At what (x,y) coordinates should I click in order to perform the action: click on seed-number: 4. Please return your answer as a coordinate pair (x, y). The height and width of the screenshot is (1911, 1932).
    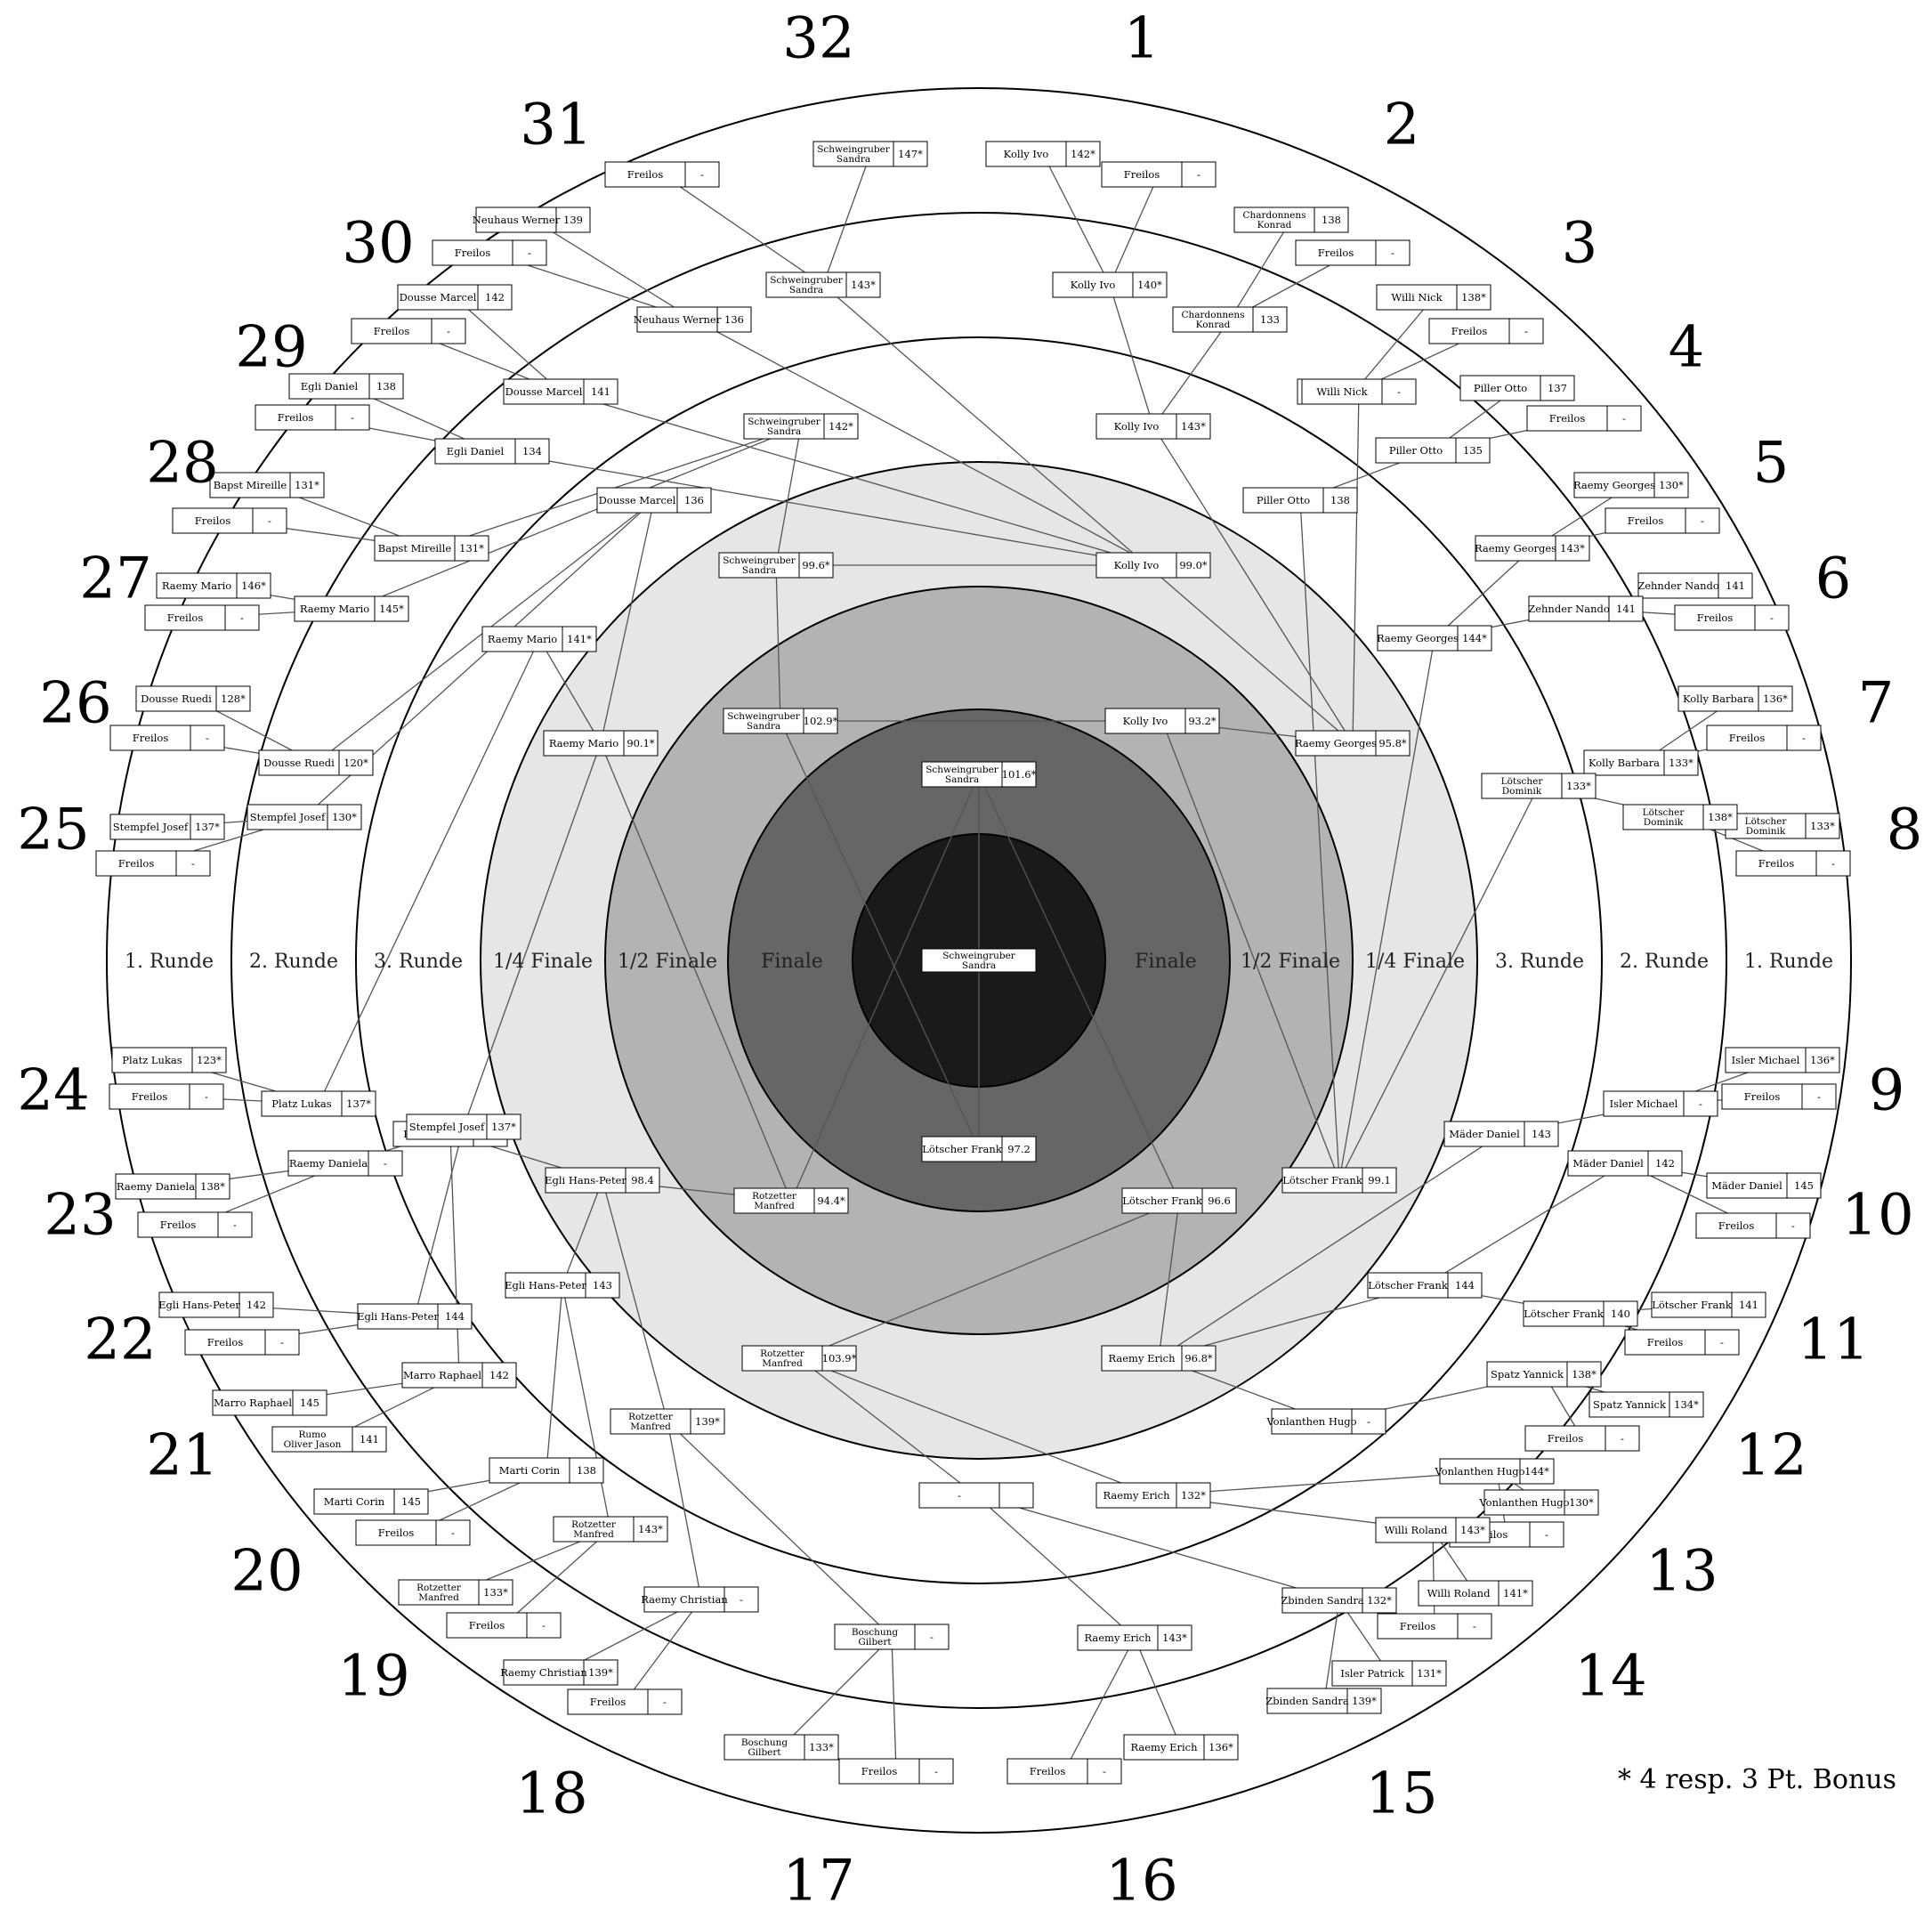
    Looking at the image, I should click on (1687, 348).